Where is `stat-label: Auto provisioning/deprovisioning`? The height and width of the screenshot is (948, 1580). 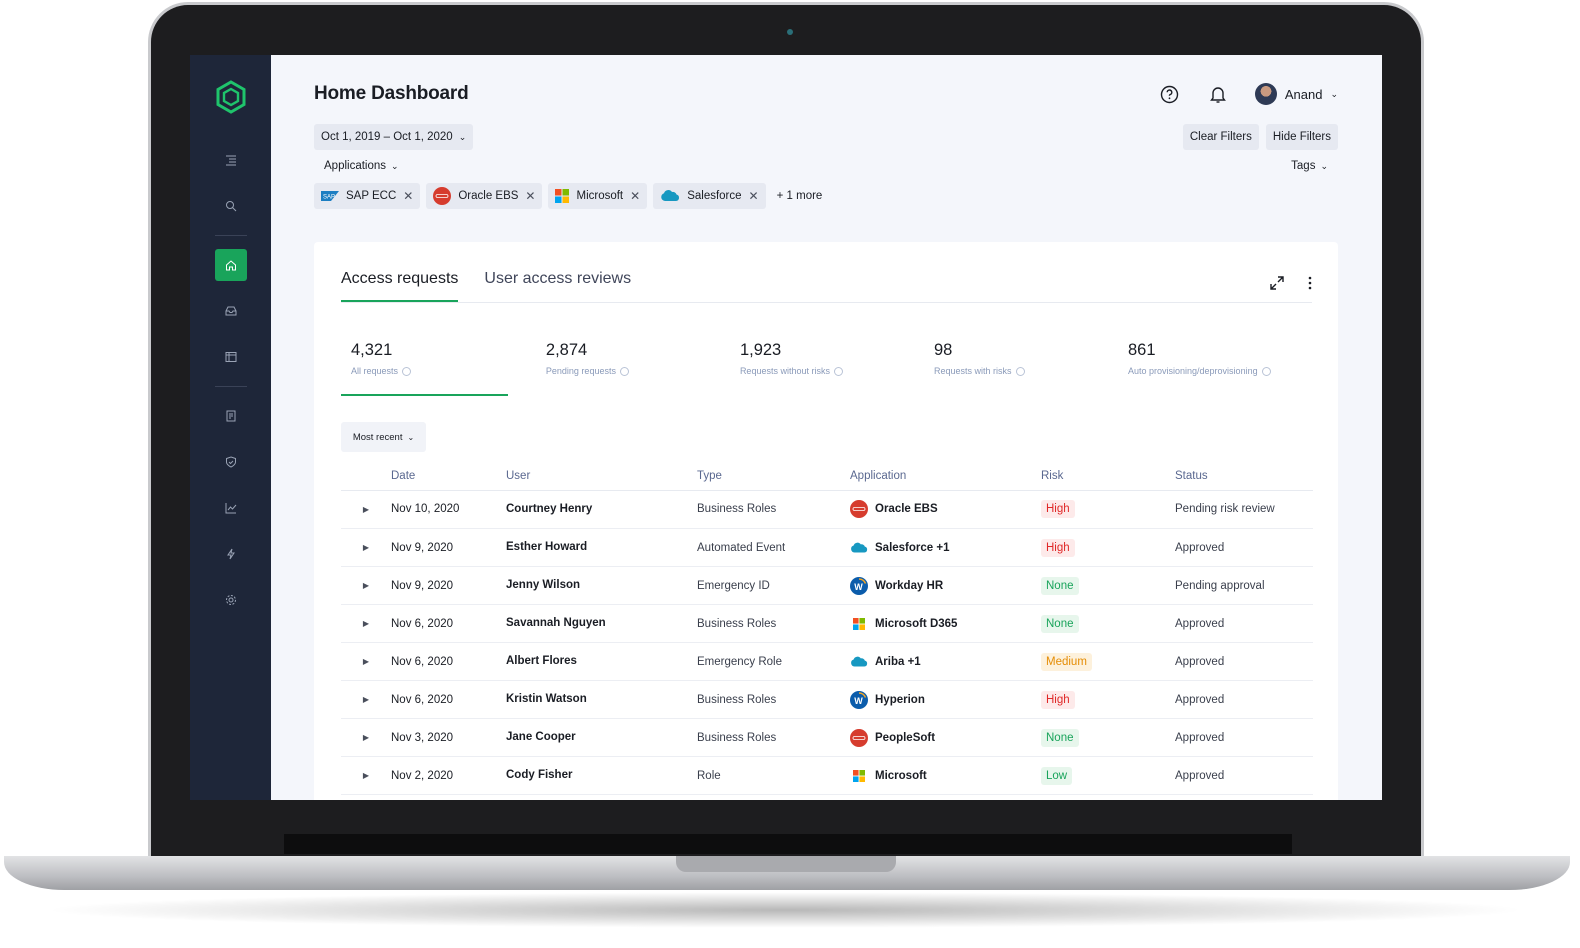
stat-label: Auto provisioning/deprovisioning is located at coordinates (1220, 371).